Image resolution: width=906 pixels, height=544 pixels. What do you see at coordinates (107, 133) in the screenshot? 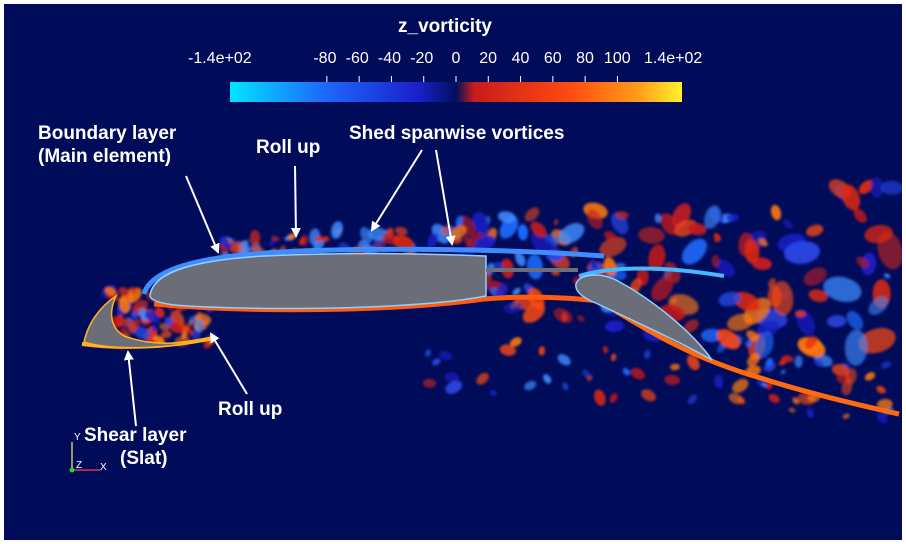
I see `label-boundary-layer-line1: Boundary layer` at bounding box center [107, 133].